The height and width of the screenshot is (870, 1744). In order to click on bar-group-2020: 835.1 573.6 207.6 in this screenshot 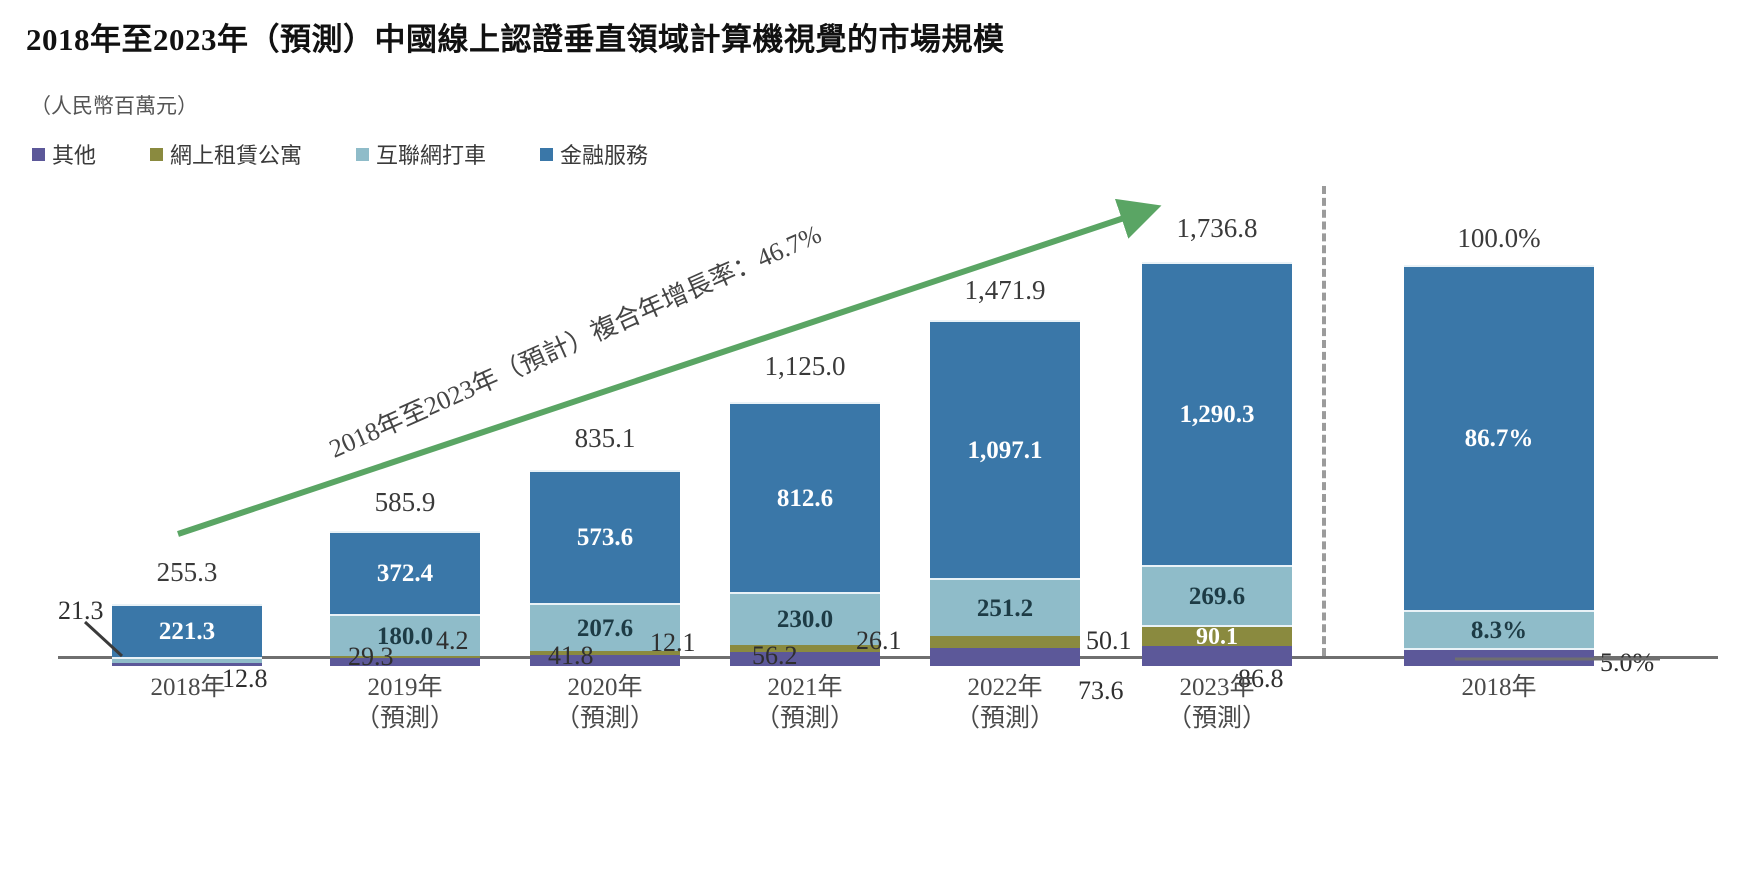, I will do `click(605, 431)`.